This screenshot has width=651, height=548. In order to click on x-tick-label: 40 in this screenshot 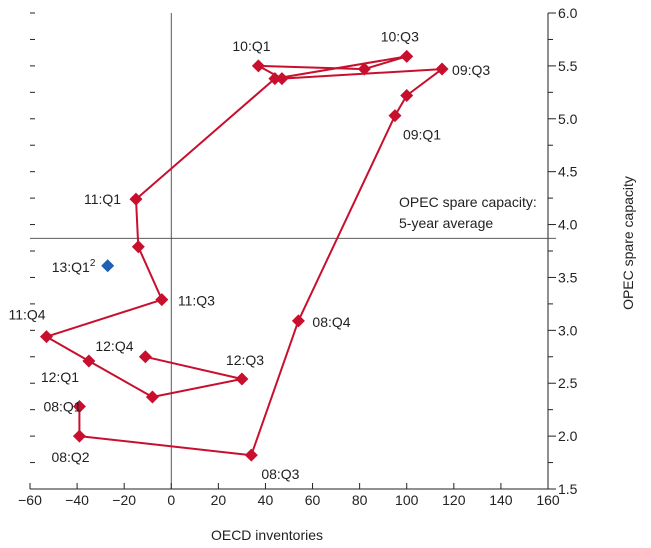, I will do `click(266, 500)`.